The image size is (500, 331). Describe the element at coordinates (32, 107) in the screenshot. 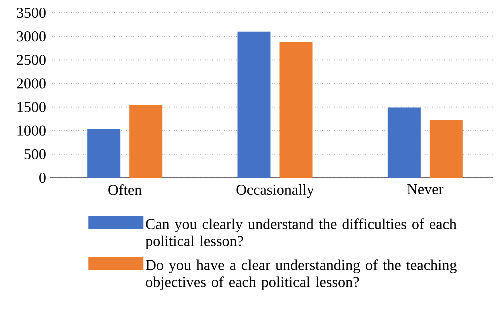

I see `y-tick-label: 1500` at that location.